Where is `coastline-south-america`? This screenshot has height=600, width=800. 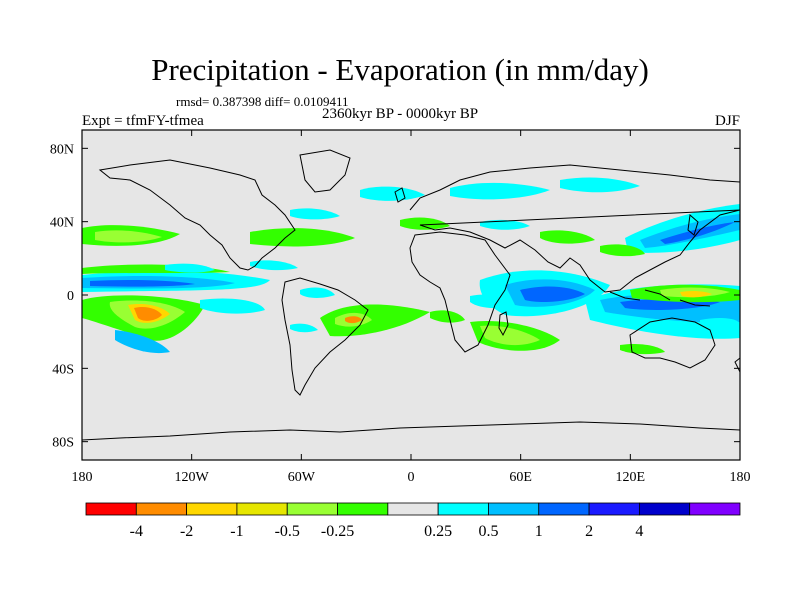 coastline-south-america is located at coordinates (325, 336).